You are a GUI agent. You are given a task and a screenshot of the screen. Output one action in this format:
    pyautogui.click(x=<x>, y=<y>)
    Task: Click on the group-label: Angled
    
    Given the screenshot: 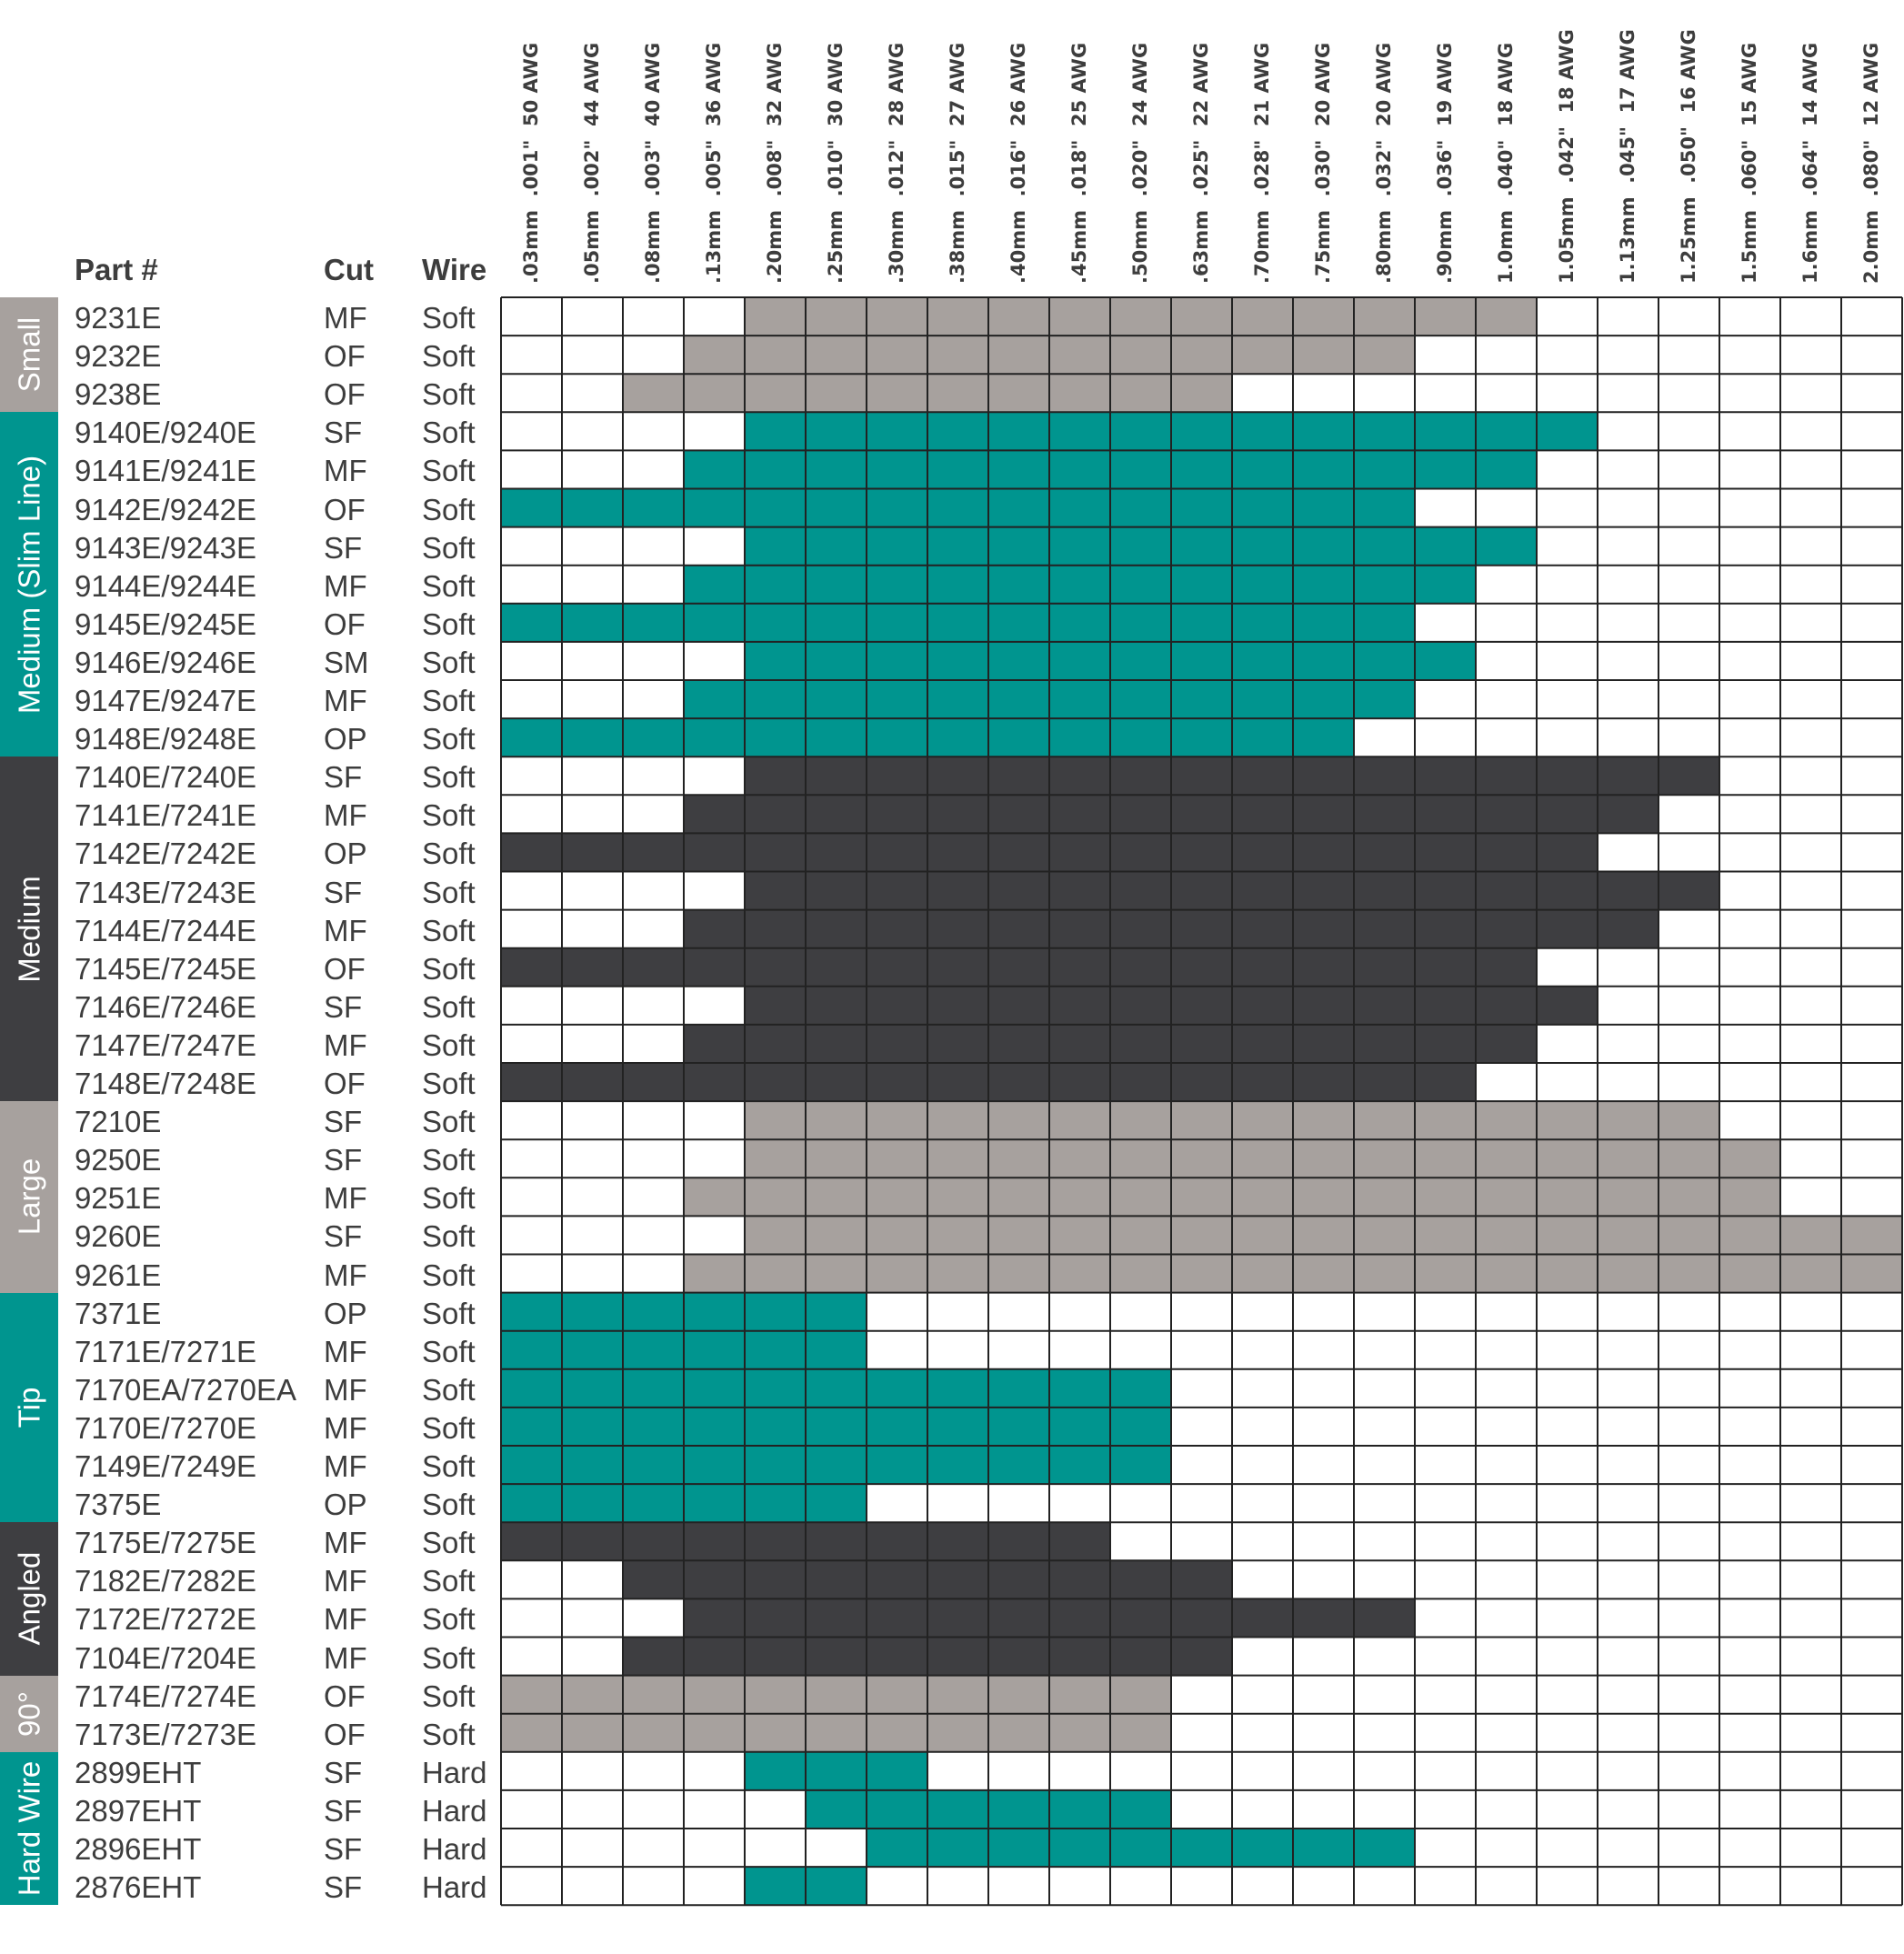 What is the action you would take?
    pyautogui.click(x=29, y=1598)
    